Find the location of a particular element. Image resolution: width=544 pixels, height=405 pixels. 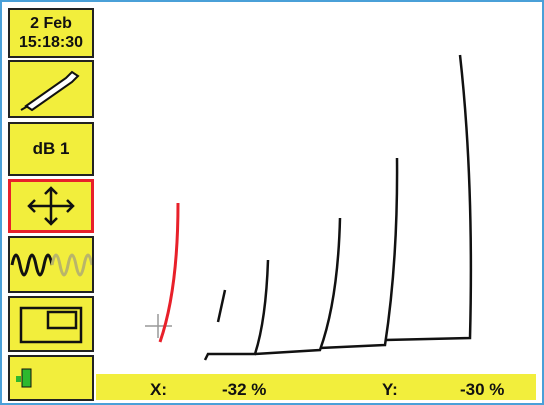

gain: dB 1 is located at coordinates (51, 148).